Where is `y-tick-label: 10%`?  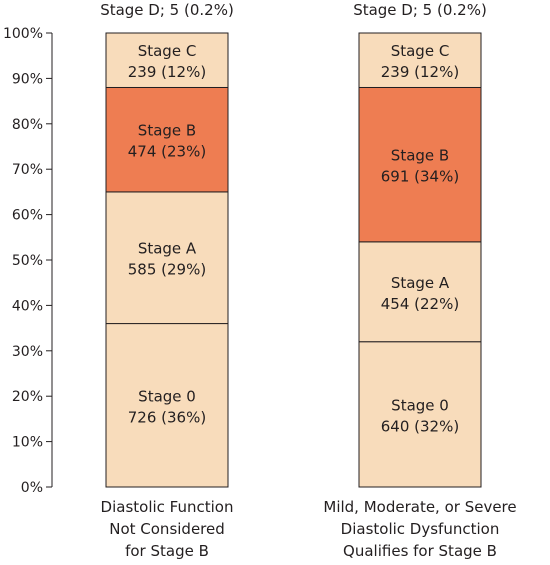 y-tick-label: 10% is located at coordinates (27, 443).